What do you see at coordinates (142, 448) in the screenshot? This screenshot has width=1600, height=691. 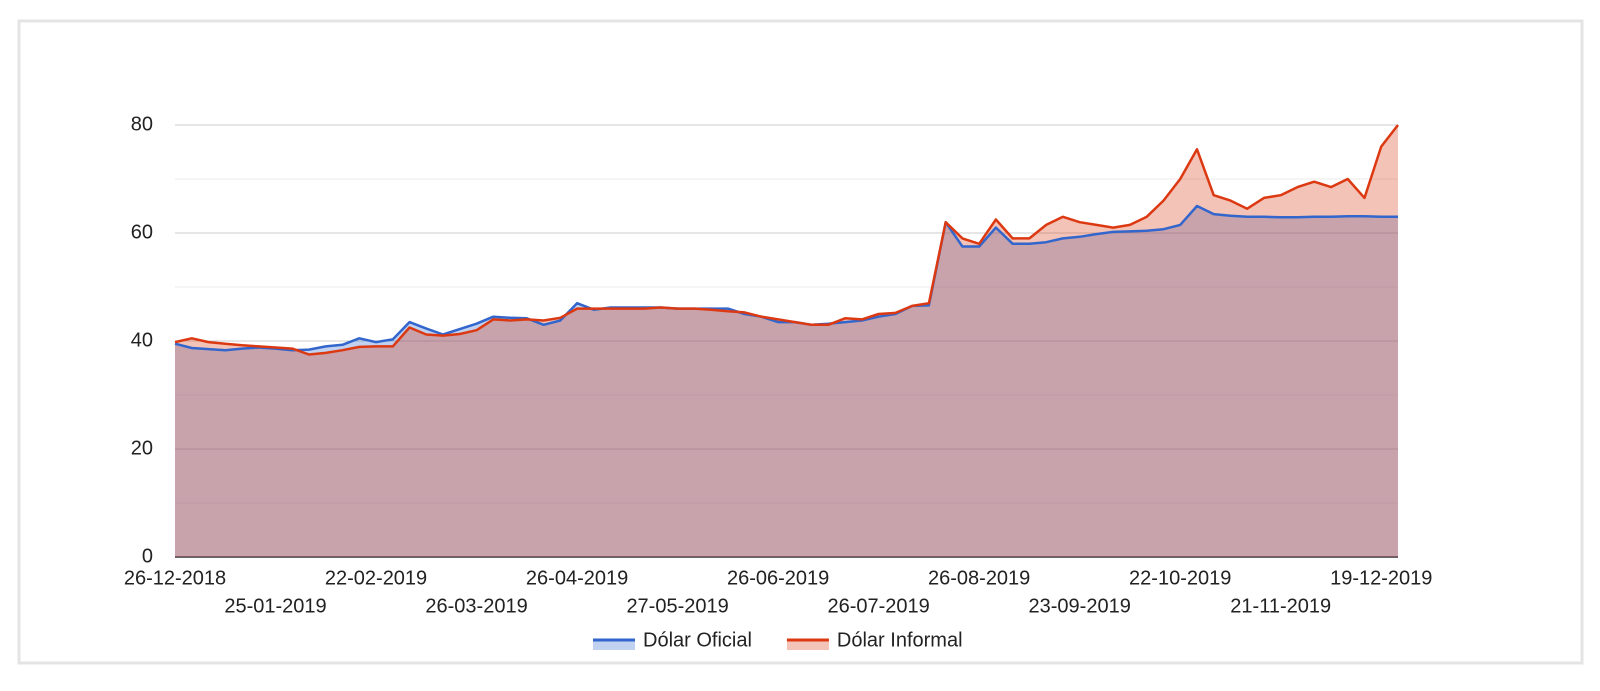 I see `y-tick-label: 20` at bounding box center [142, 448].